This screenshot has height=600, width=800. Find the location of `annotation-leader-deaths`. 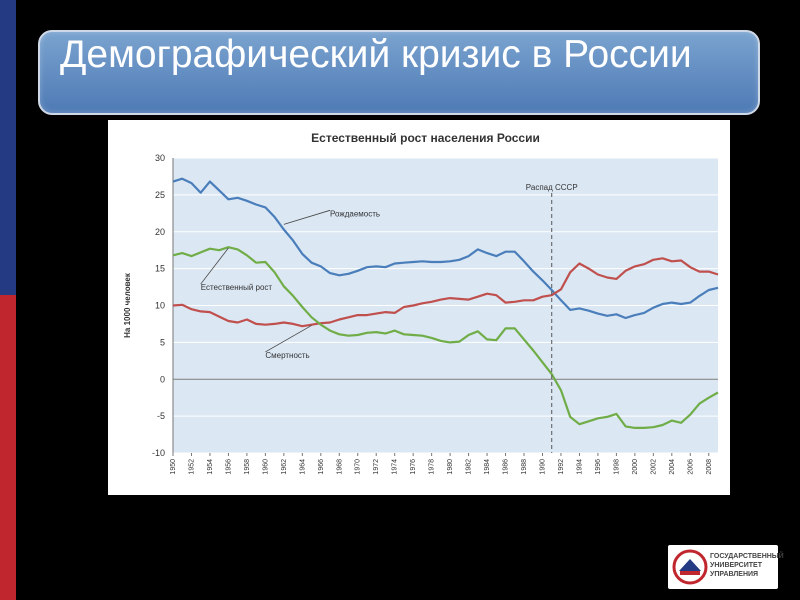

annotation-leader-deaths is located at coordinates (288, 339).